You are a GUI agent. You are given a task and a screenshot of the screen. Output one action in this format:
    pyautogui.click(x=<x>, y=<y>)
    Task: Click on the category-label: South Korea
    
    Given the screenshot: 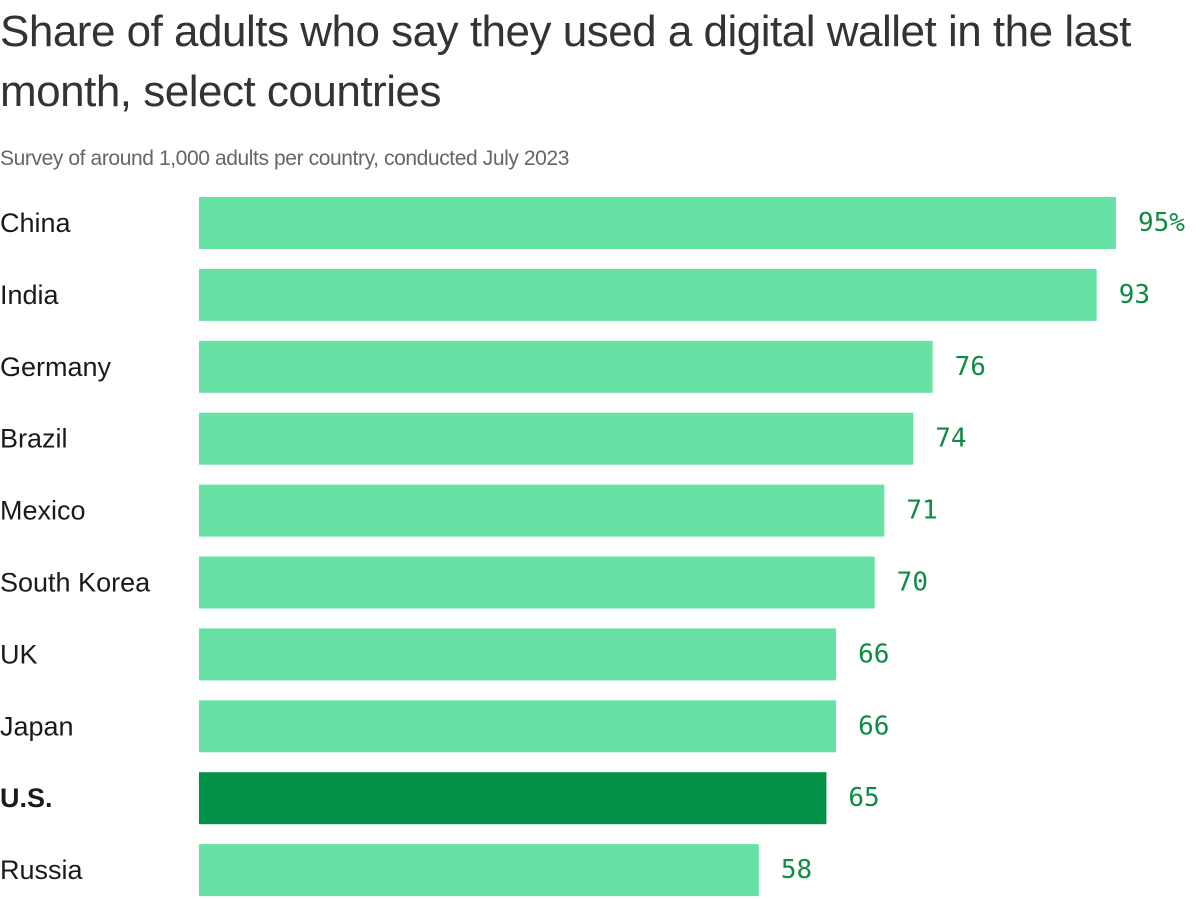 What is the action you would take?
    pyautogui.click(x=75, y=583)
    